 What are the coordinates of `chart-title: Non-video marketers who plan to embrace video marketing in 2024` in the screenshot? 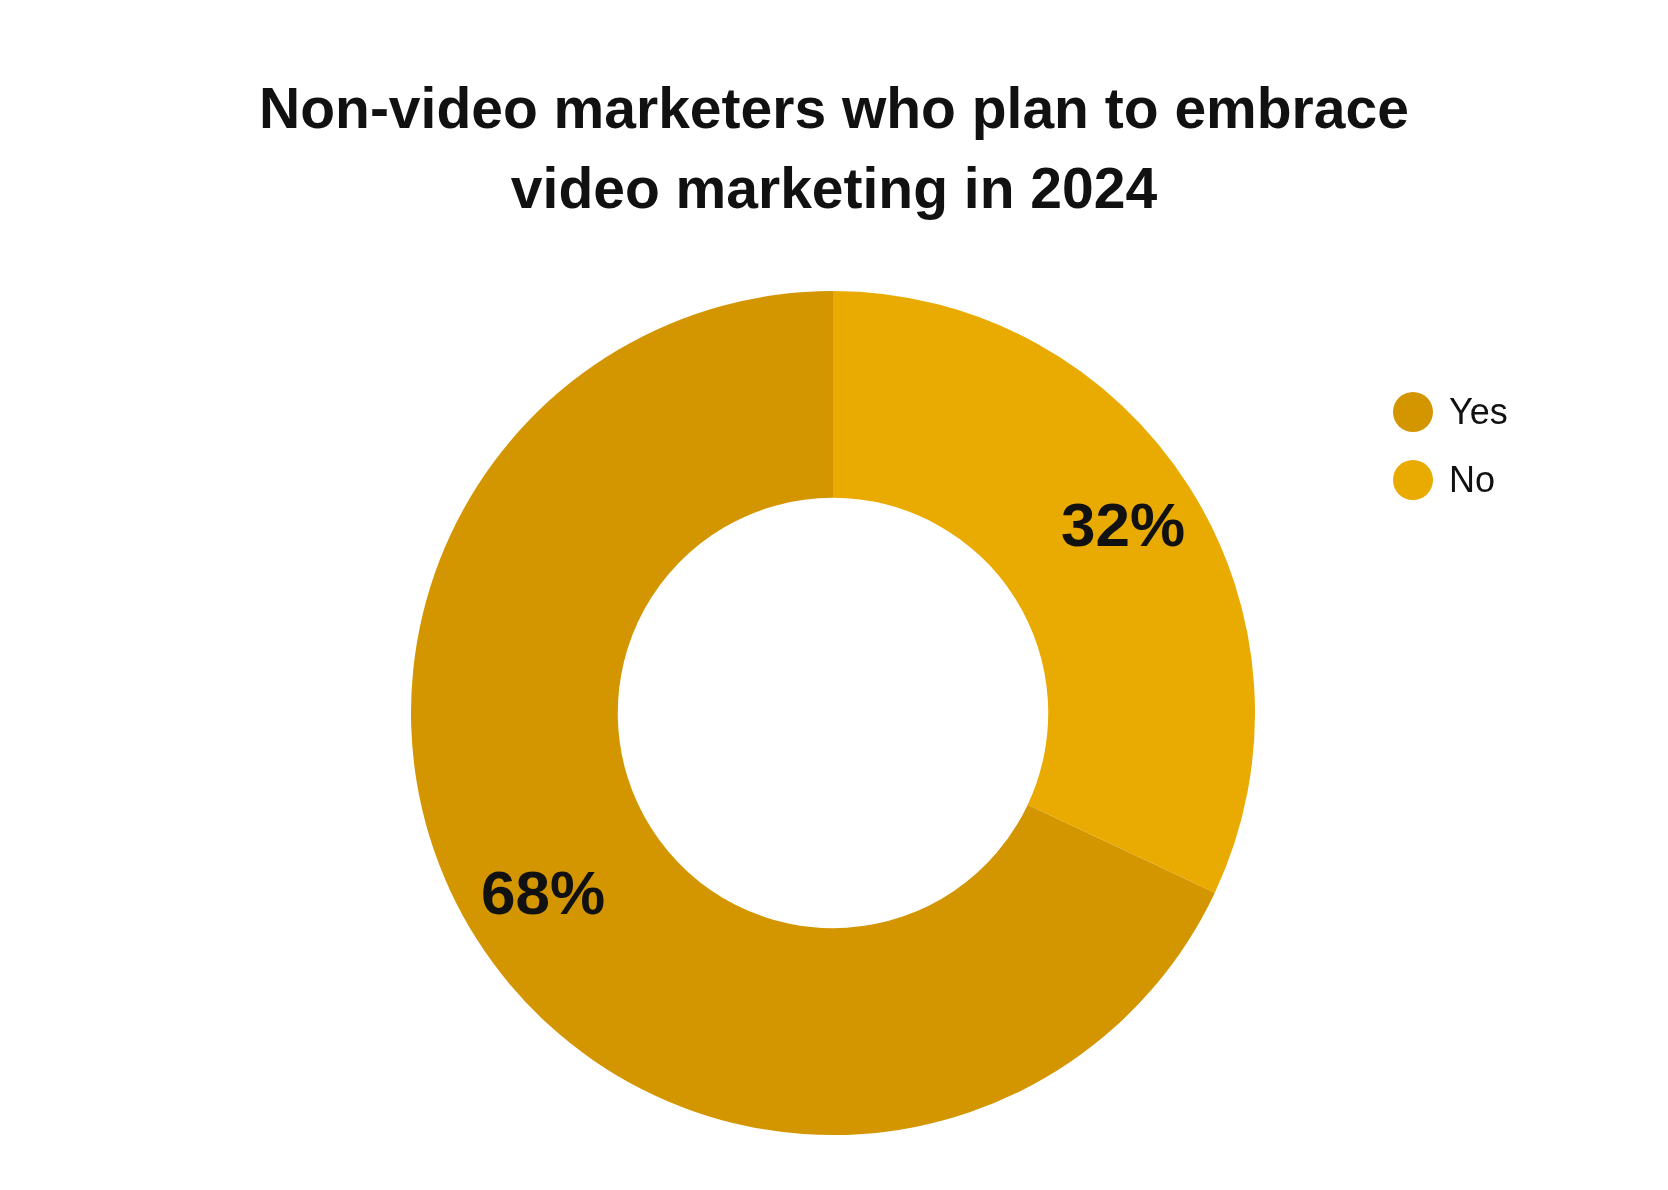 It's located at (834, 148).